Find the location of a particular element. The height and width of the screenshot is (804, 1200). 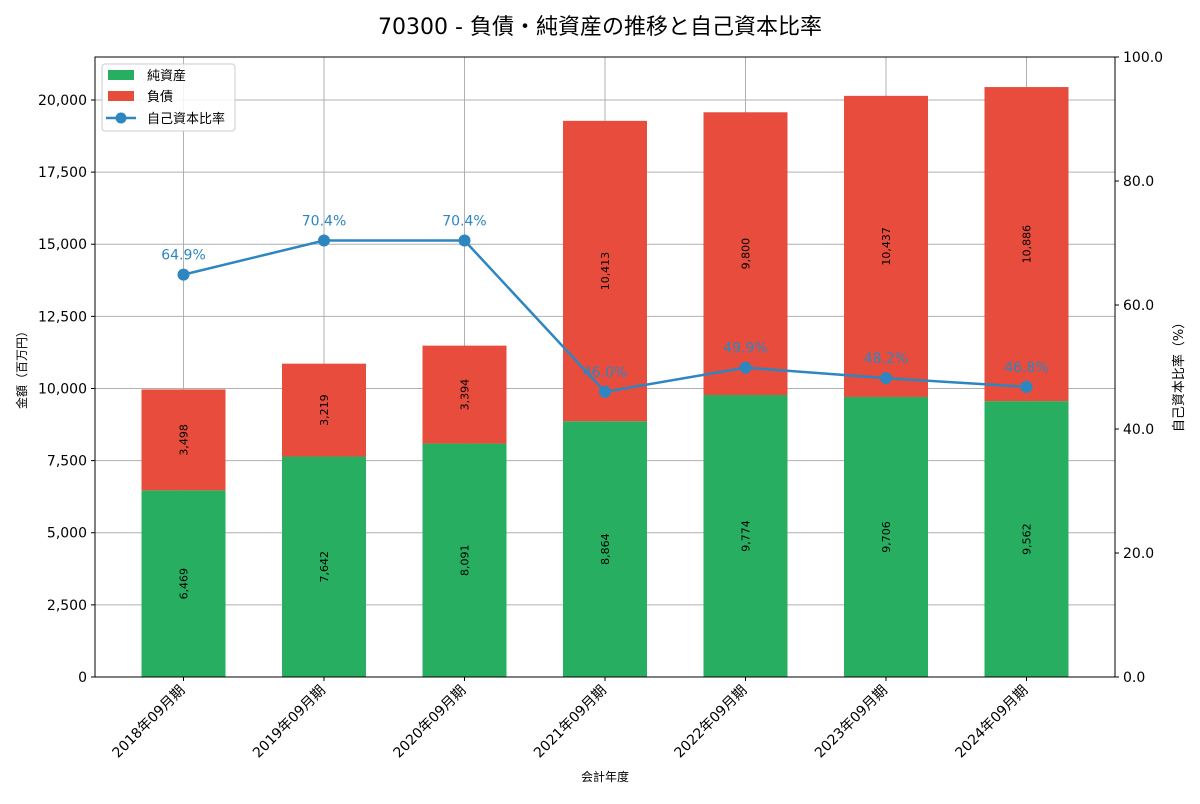

y-tick-label: 5,000 is located at coordinates (67, 534).